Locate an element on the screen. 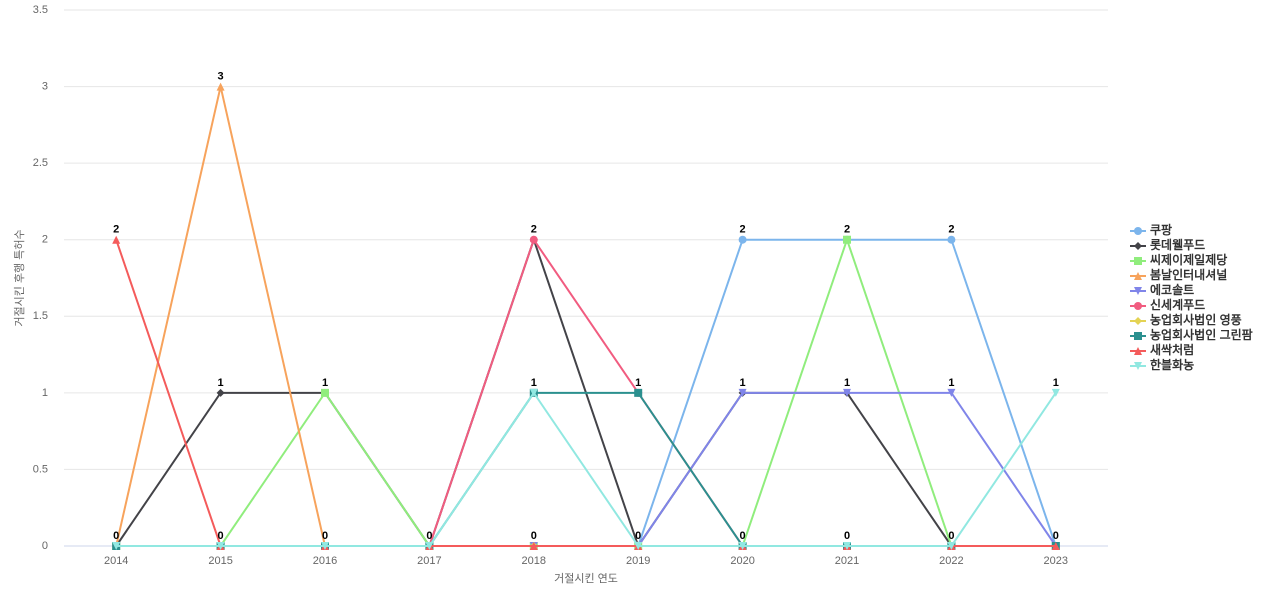  x-tick-label: 2014 is located at coordinates (116, 561).